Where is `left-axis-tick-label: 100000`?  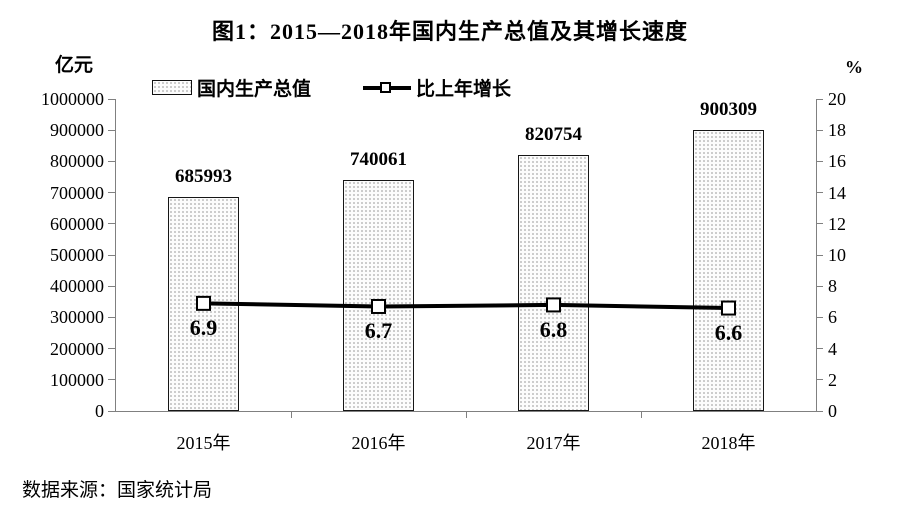 left-axis-tick-label: 100000 is located at coordinates (77, 379).